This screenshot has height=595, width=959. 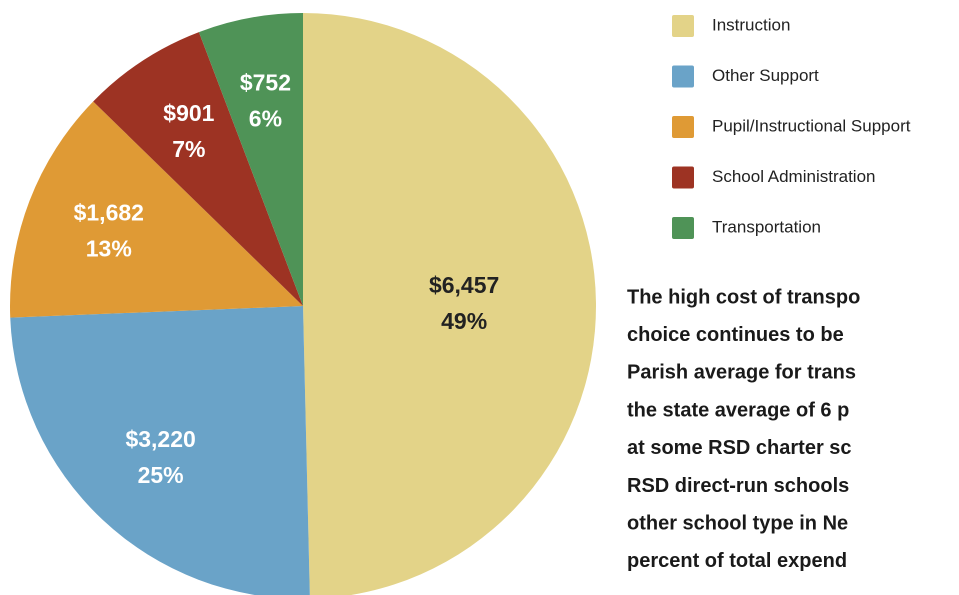 I want to click on paragraph-line: other school type in Ne, so click(x=737, y=523).